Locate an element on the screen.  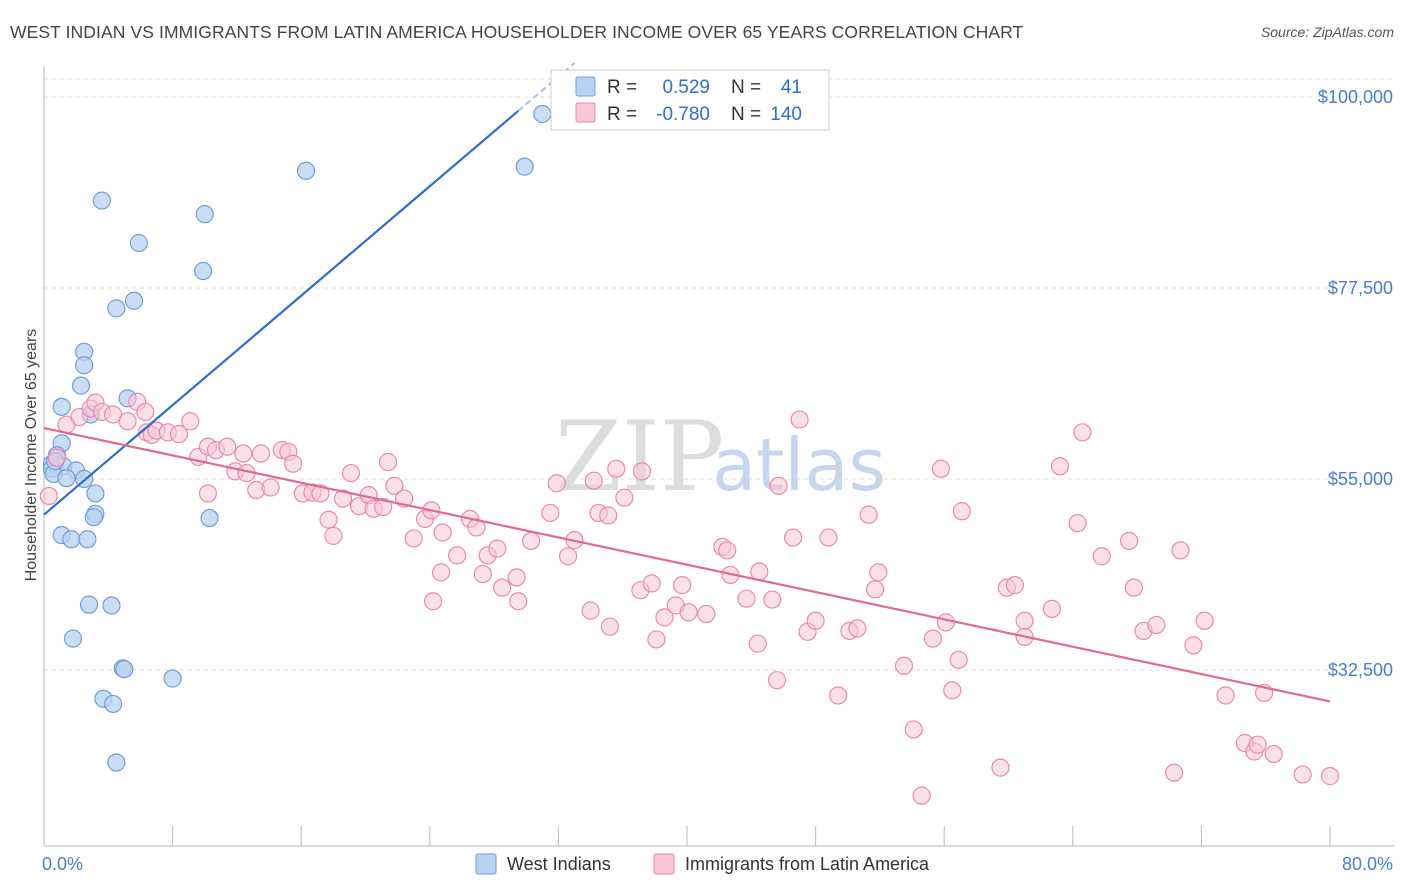
bottom-legend-latin-america: Immigrants from Latin America is located at coordinates (807, 864).